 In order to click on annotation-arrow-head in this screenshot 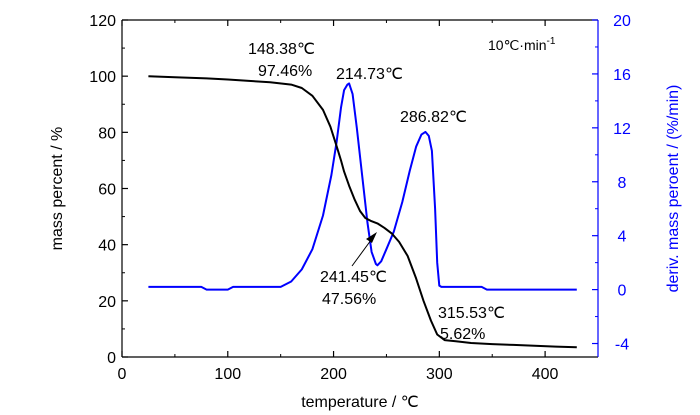, I will do `click(371, 237)`.